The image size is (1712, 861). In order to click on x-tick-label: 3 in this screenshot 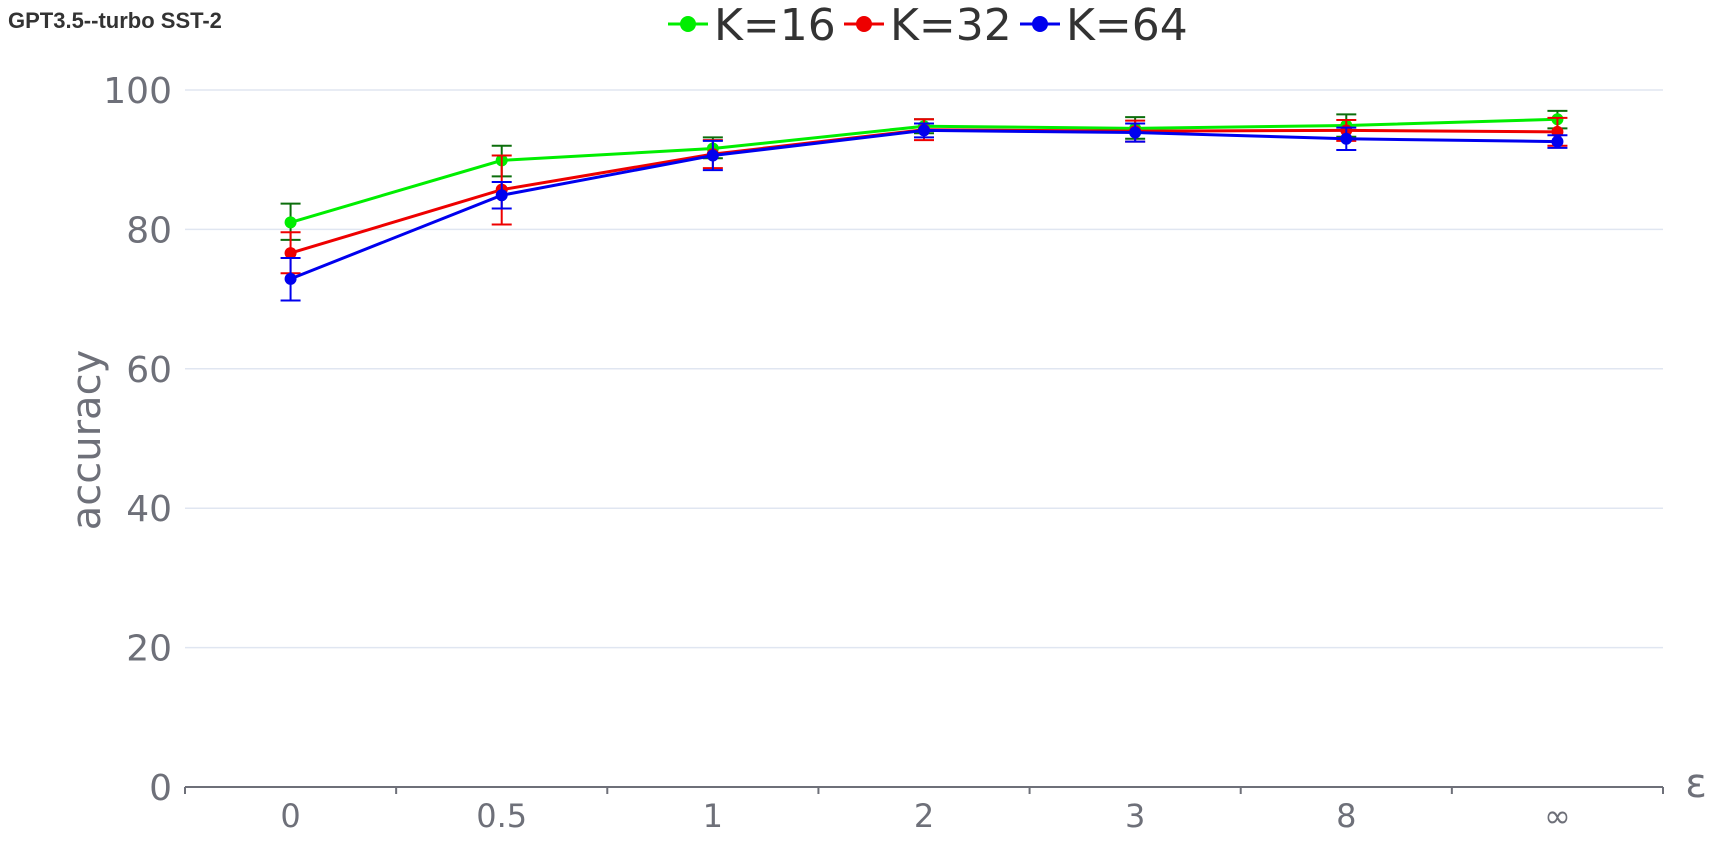, I will do `click(1135, 816)`.